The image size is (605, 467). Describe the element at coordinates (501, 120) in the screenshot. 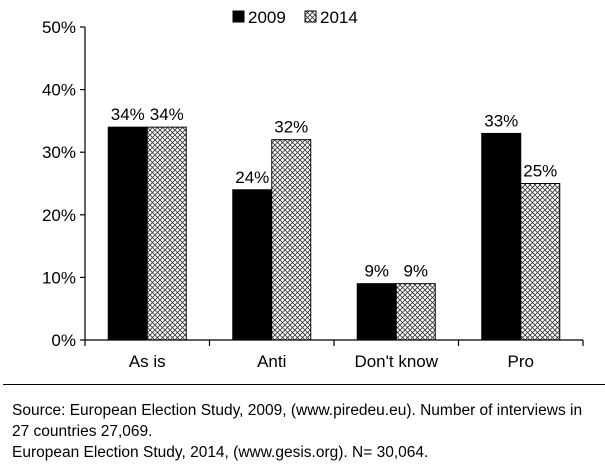

I see `data-label: 33%` at that location.